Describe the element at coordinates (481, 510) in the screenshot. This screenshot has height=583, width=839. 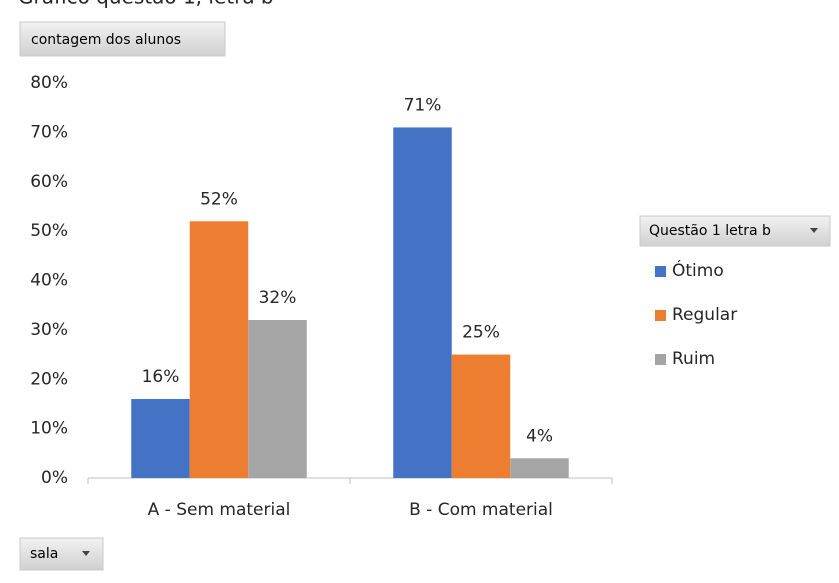
I see `x-tick-label: B - Com material` at that location.